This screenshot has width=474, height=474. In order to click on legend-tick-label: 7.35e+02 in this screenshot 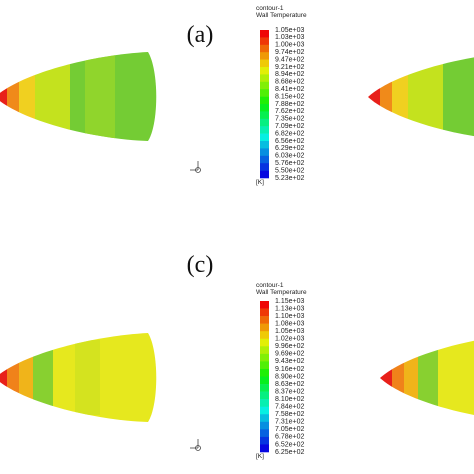, I will do `click(289, 119)`.